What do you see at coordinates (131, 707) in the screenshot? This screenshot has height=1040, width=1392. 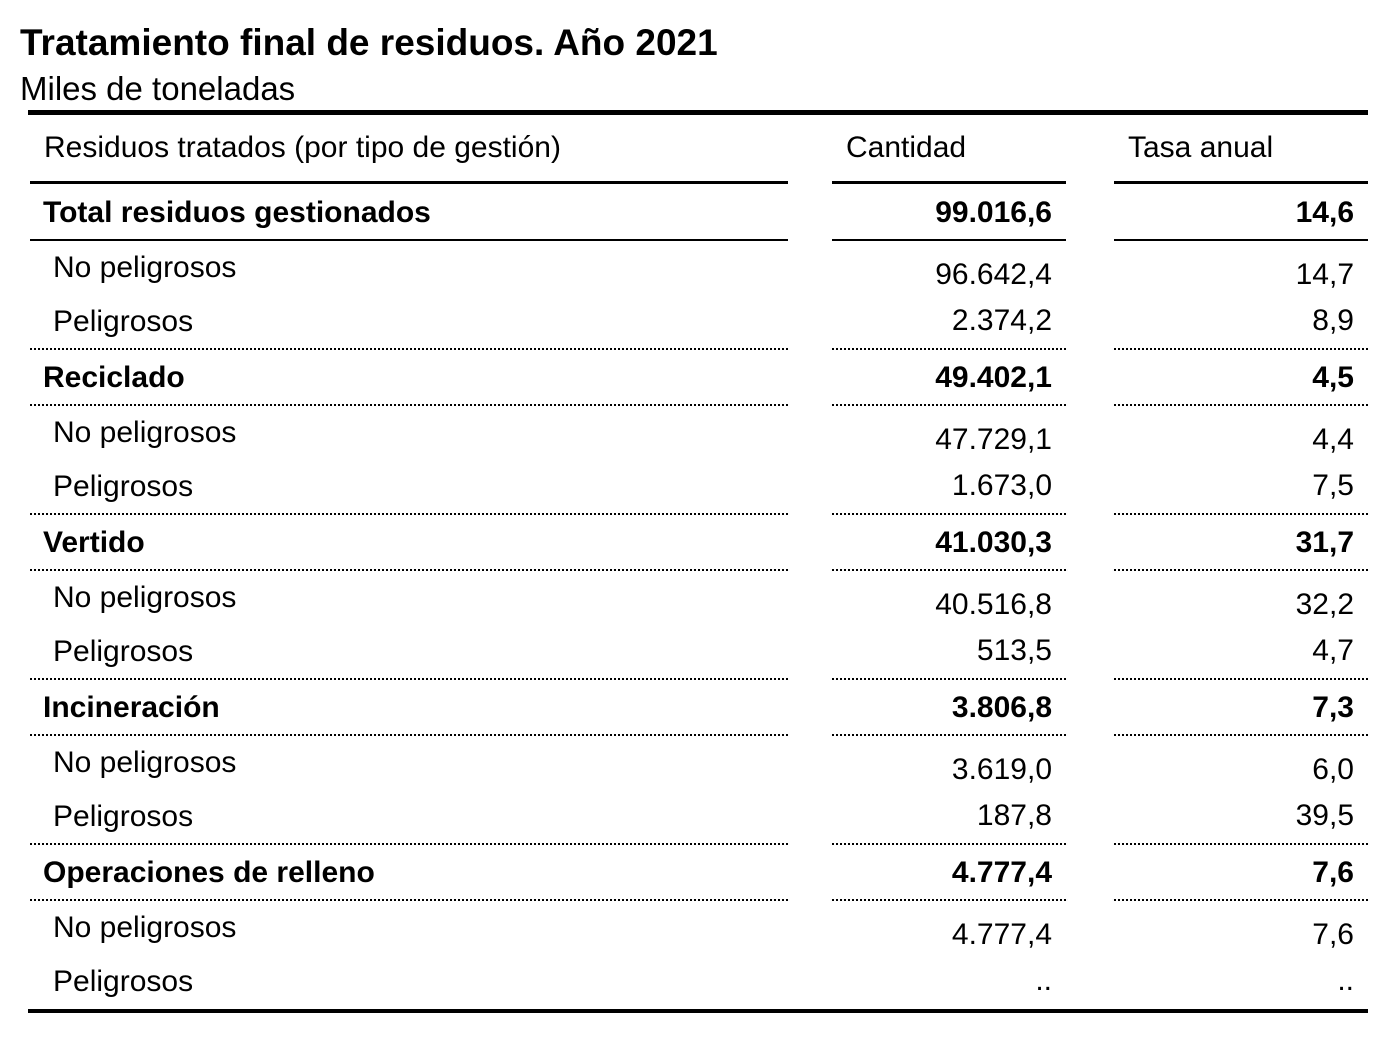 I see `group-label: Incineración` at bounding box center [131, 707].